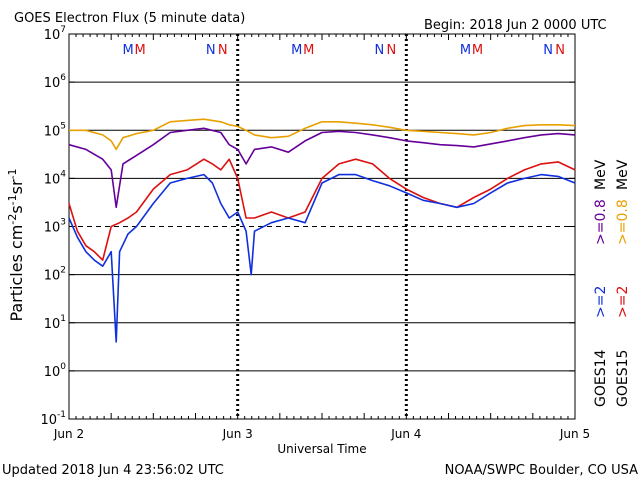 The width and height of the screenshot is (640, 480). What do you see at coordinates (515, 25) in the screenshot?
I see `begin-date: Begin: 2018 Jun 2 0000 UTC` at bounding box center [515, 25].